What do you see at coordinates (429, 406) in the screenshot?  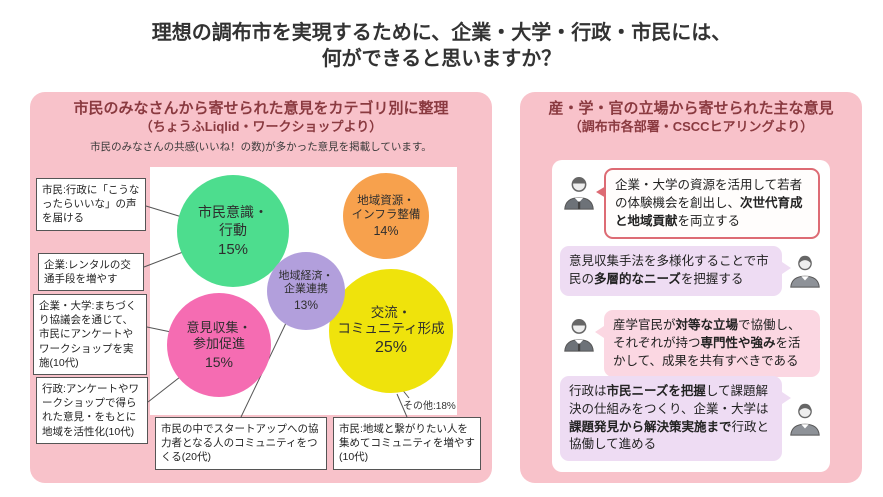 I see `other-share-label: その他:18%` at bounding box center [429, 406].